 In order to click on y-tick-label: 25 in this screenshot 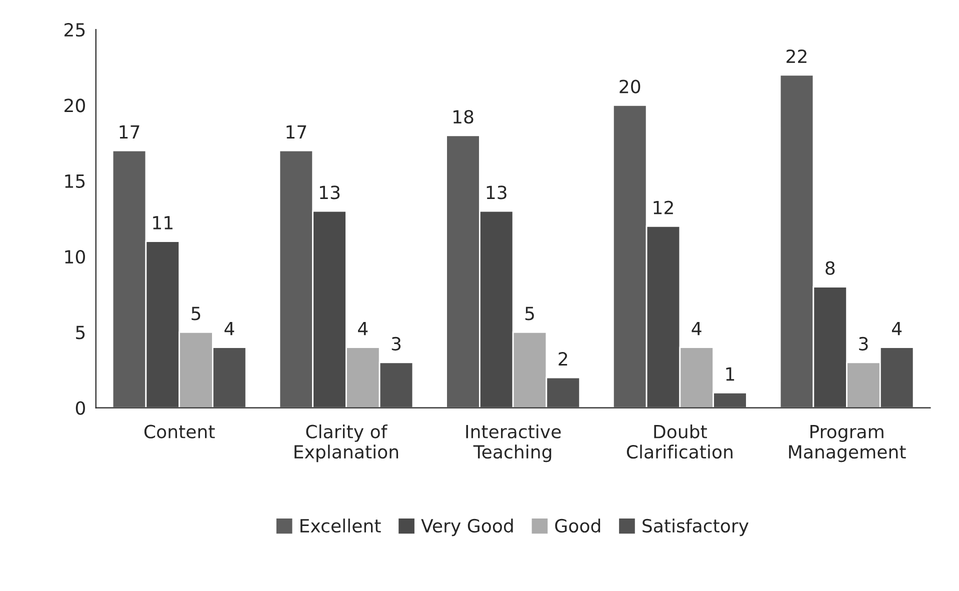, I will do `click(74, 30)`.